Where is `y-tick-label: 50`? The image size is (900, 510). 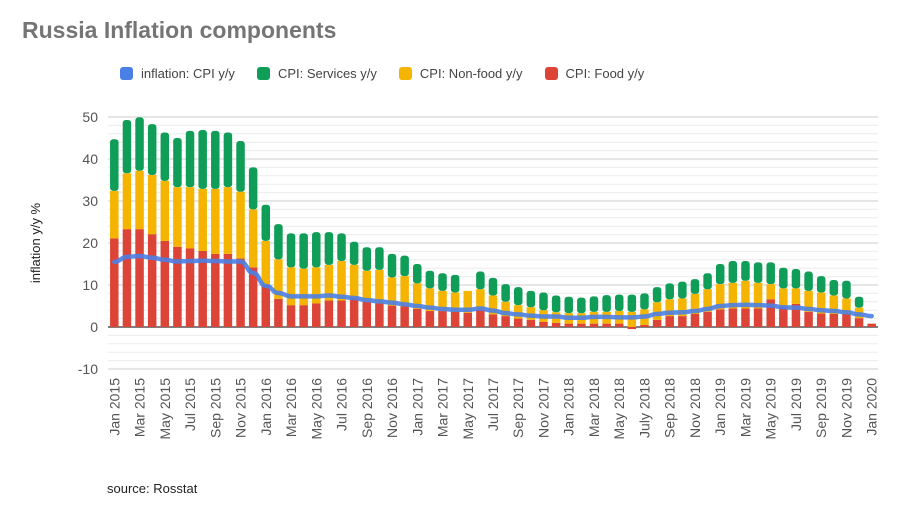
y-tick-label: 50 is located at coordinates (90, 117).